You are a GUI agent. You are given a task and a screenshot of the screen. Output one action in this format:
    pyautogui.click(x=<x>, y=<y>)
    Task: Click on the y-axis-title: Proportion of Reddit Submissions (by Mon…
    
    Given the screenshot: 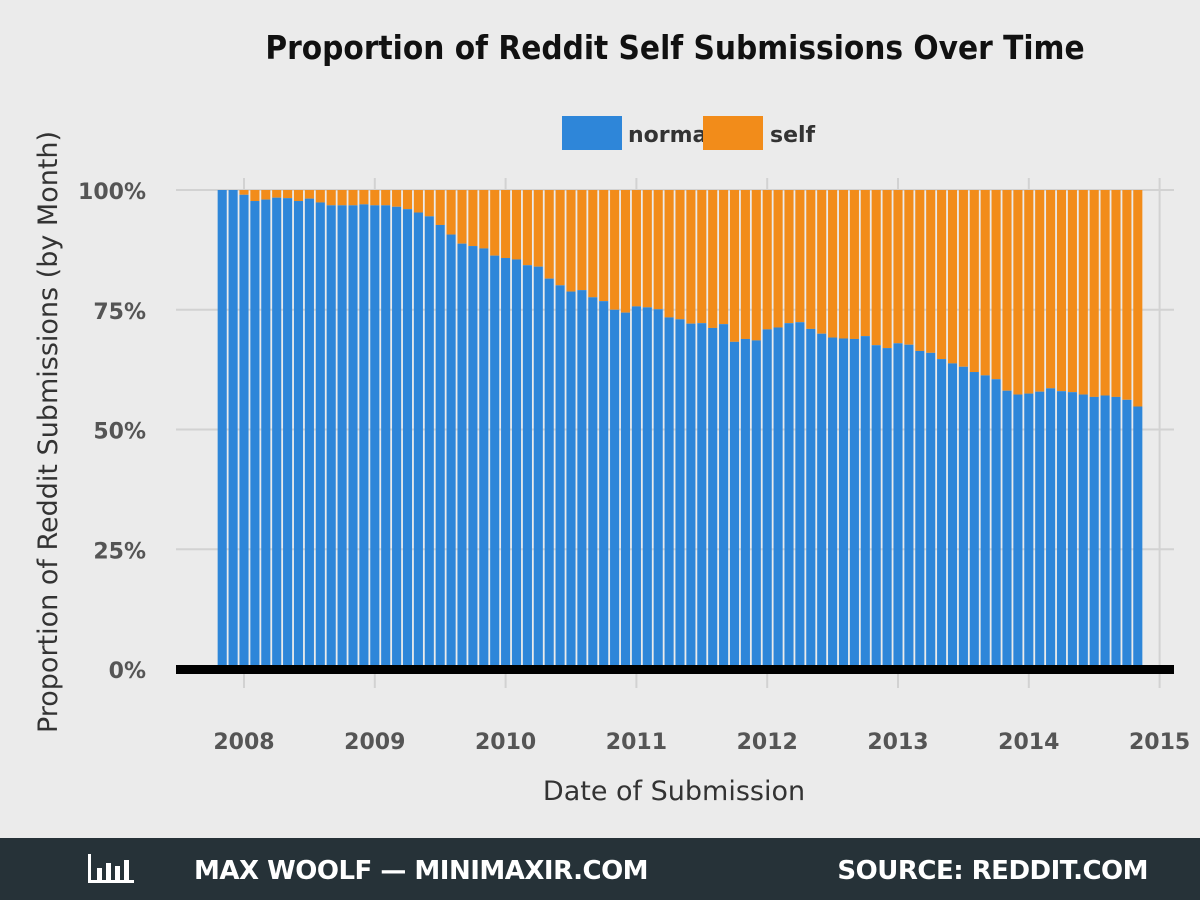 What is the action you would take?
    pyautogui.click(x=48, y=432)
    